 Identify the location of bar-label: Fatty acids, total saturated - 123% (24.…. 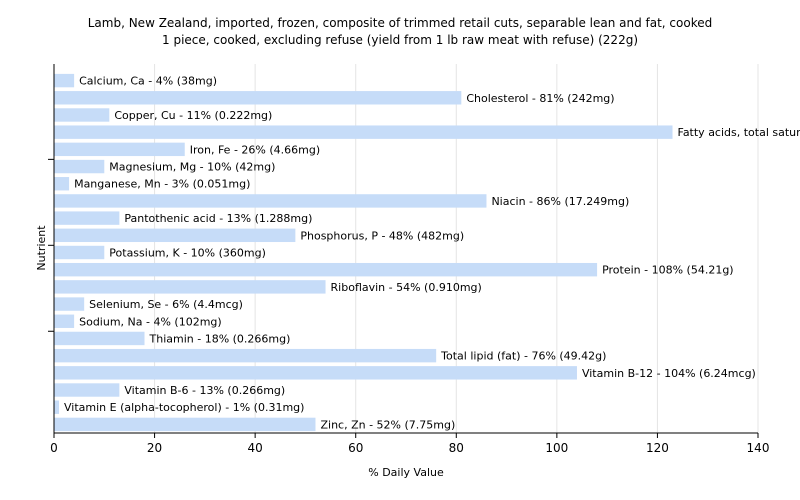
(739, 132).